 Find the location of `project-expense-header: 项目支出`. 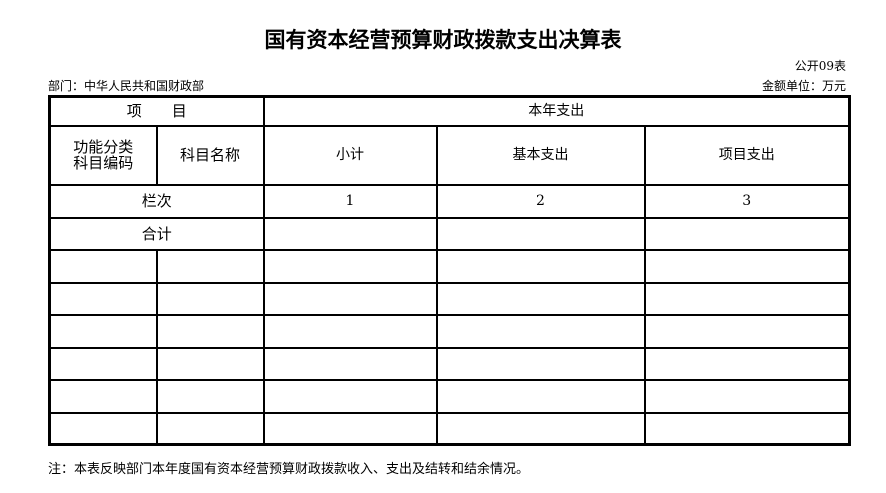

project-expense-header: 项目支出 is located at coordinates (747, 155).